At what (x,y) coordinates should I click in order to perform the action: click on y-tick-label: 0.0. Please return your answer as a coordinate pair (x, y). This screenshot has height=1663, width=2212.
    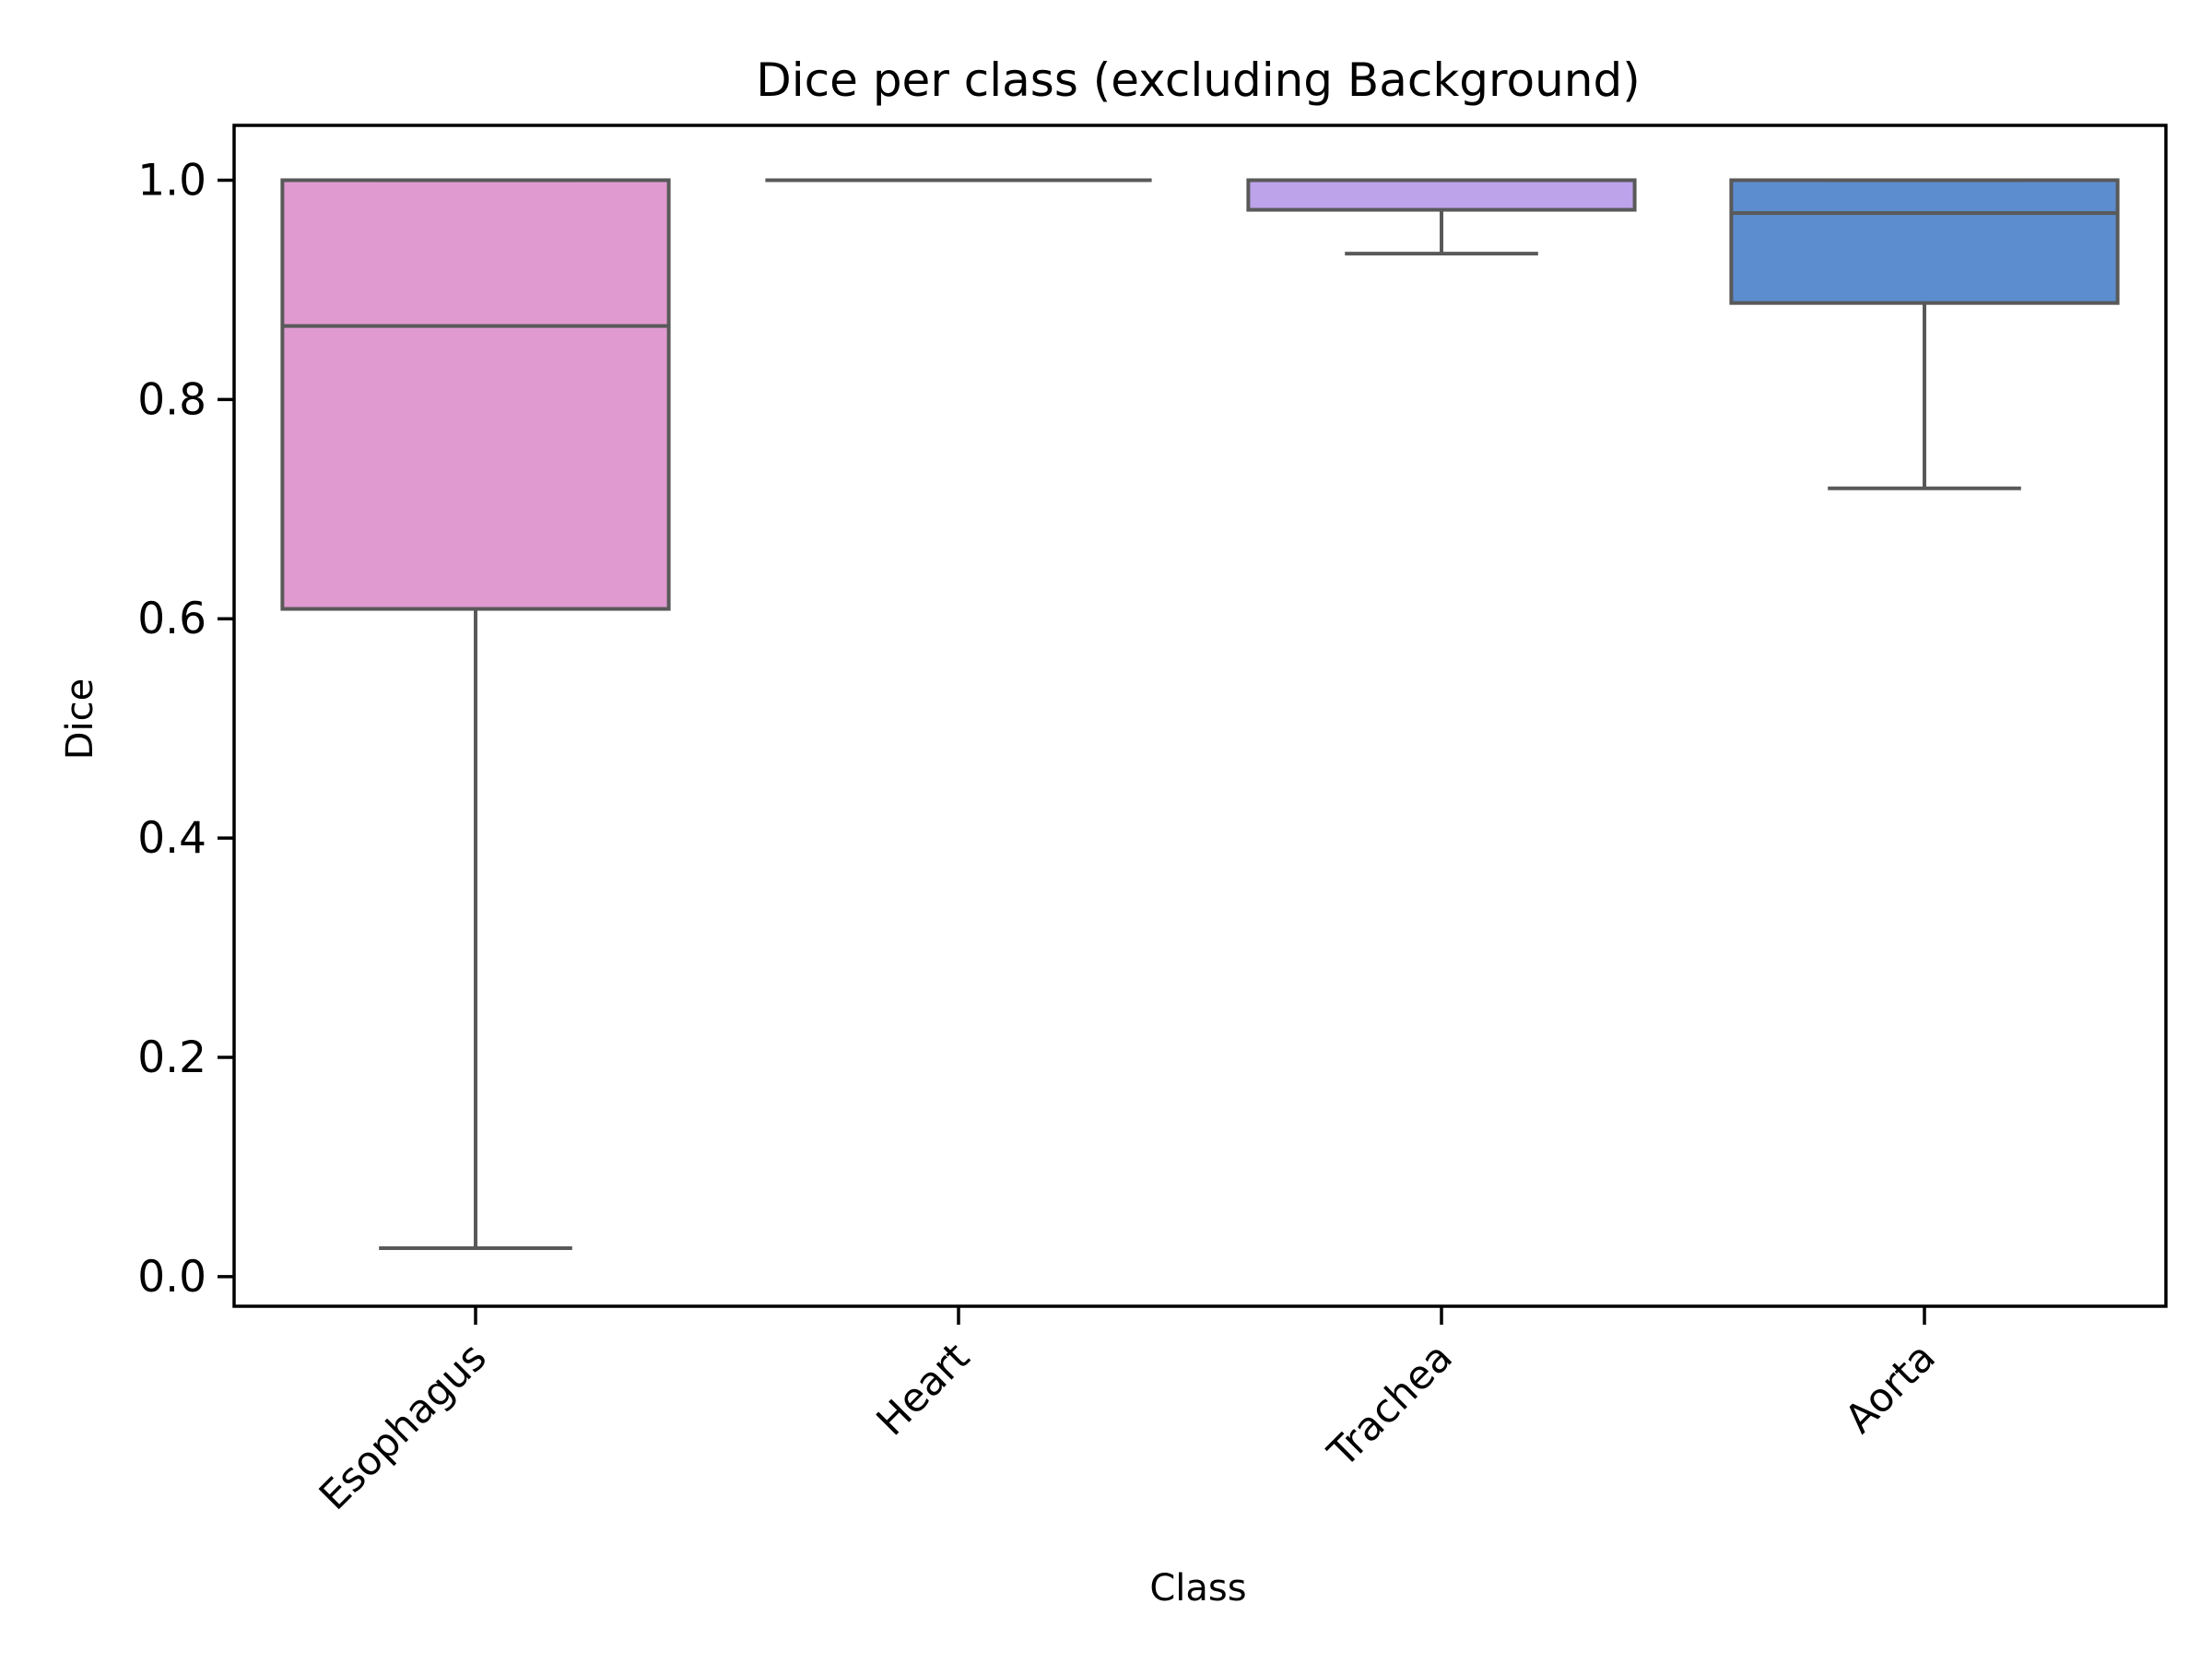
    Looking at the image, I should click on (171, 1277).